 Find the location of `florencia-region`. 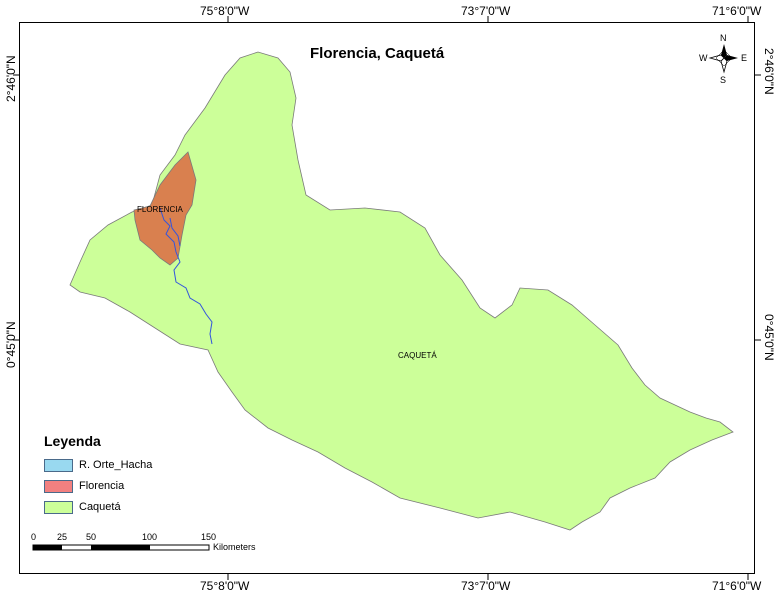

florencia-region is located at coordinates (165, 208).